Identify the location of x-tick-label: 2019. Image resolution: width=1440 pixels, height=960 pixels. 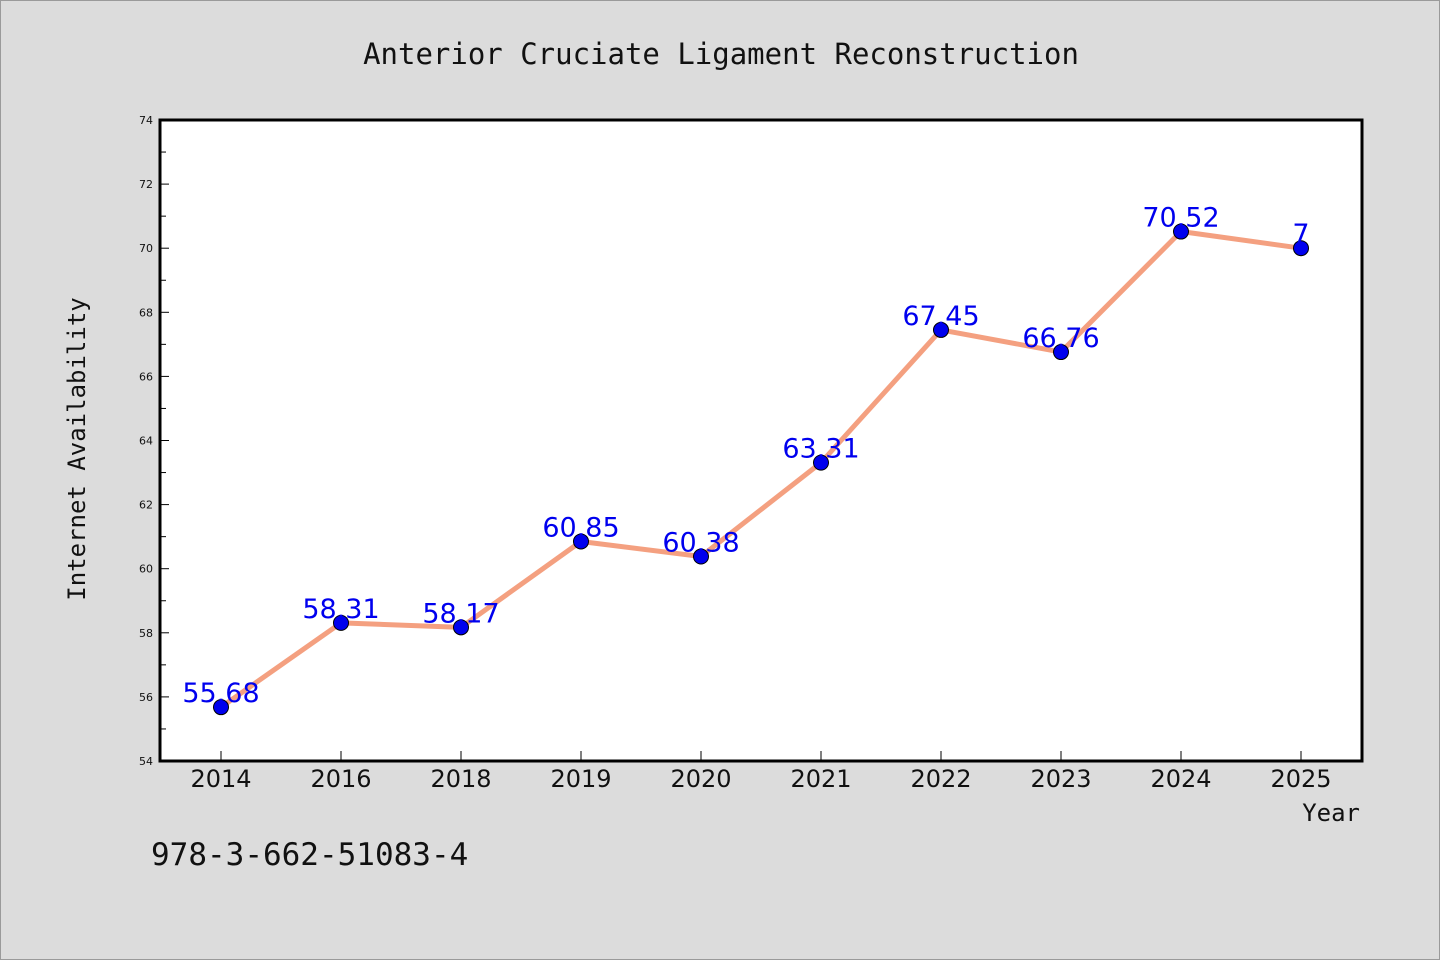
(580, 779).